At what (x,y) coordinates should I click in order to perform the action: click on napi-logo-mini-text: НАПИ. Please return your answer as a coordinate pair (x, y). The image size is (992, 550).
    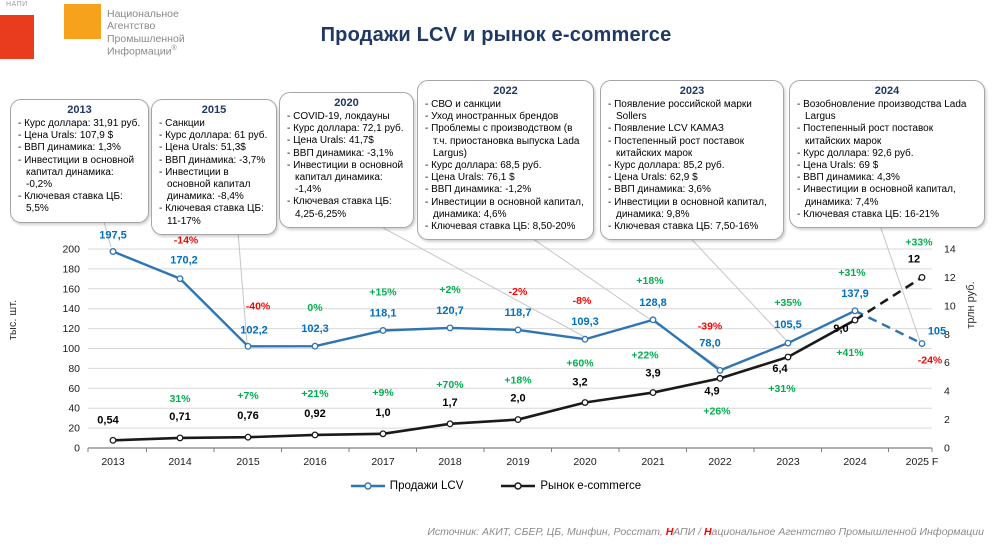
    Looking at the image, I should click on (17, 4).